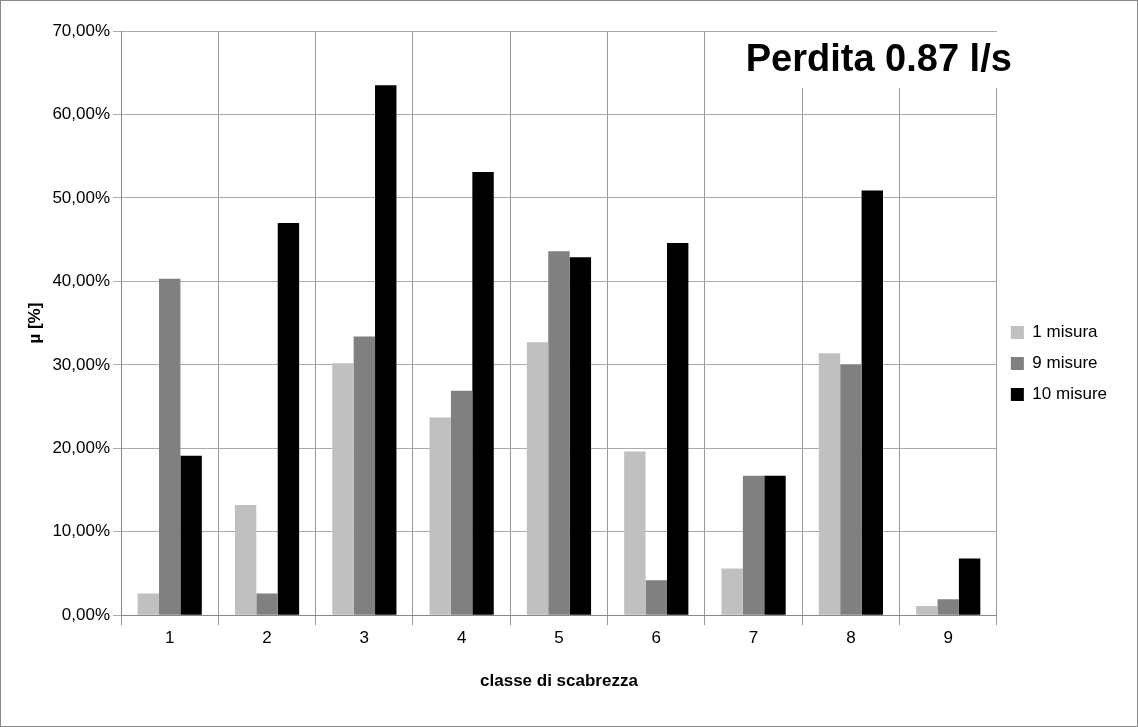 The width and height of the screenshot is (1138, 727). Describe the element at coordinates (1065, 363) in the screenshot. I see `legend-label: 9 misure` at that location.